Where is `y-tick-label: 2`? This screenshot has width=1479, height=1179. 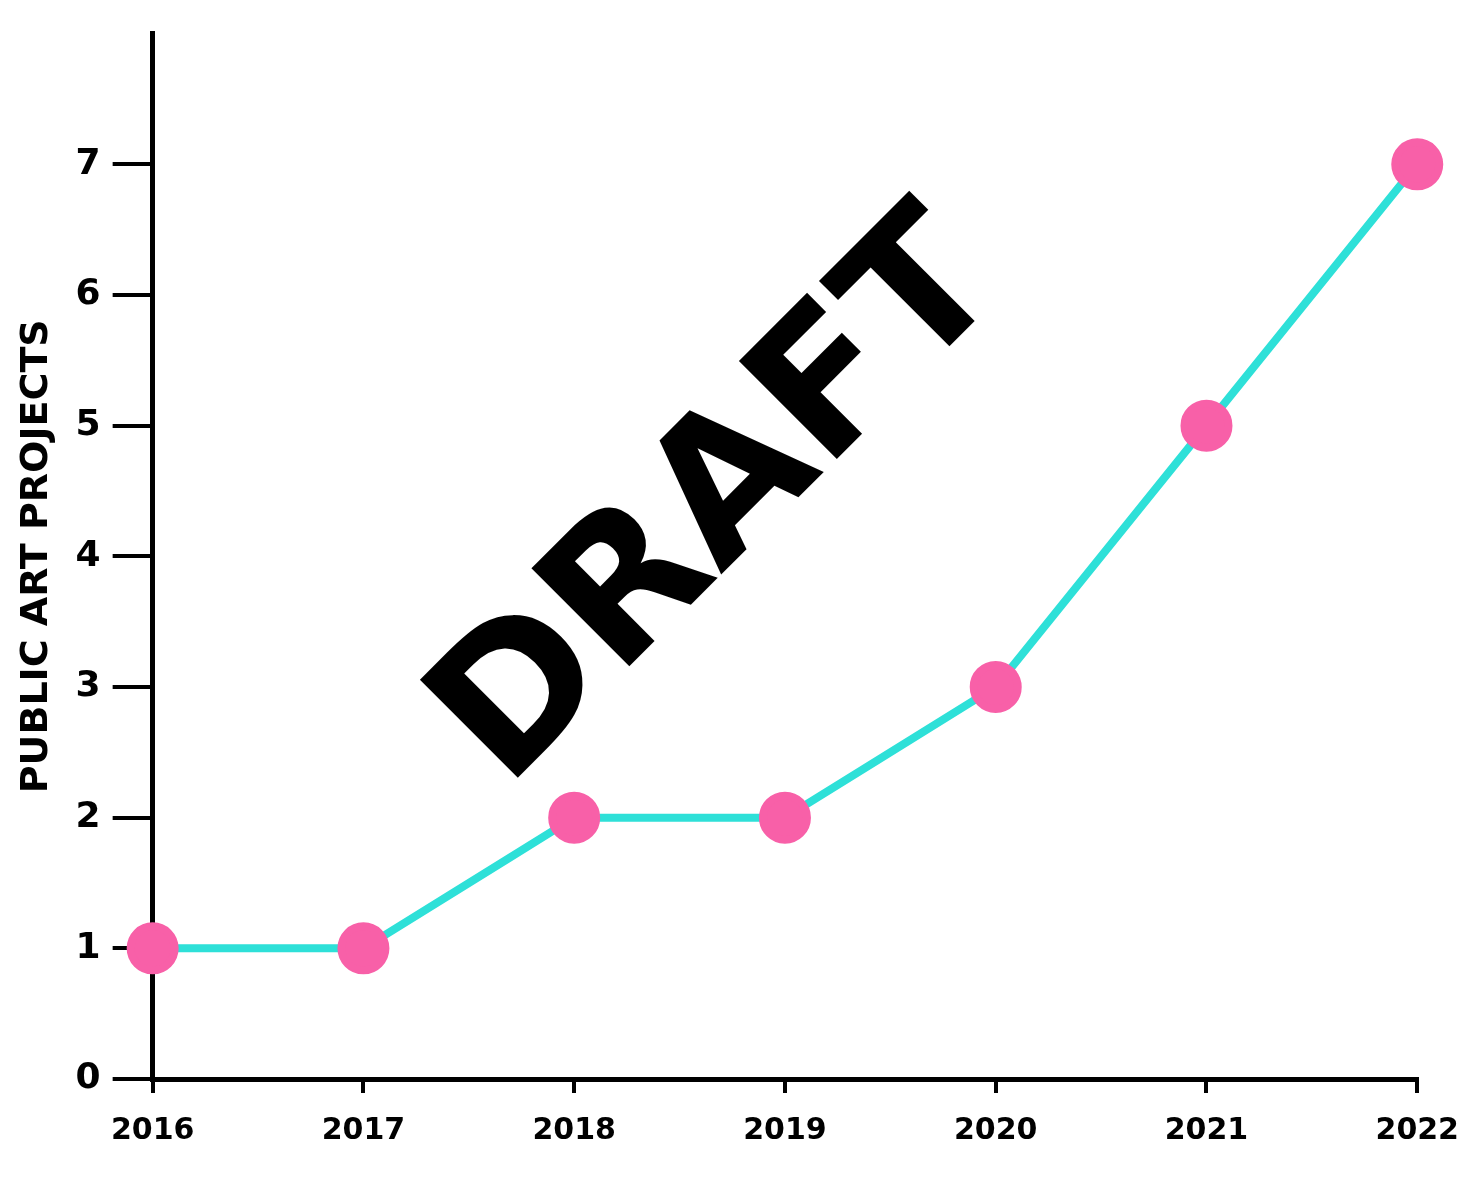 y-tick-label: 2 is located at coordinates (88, 815).